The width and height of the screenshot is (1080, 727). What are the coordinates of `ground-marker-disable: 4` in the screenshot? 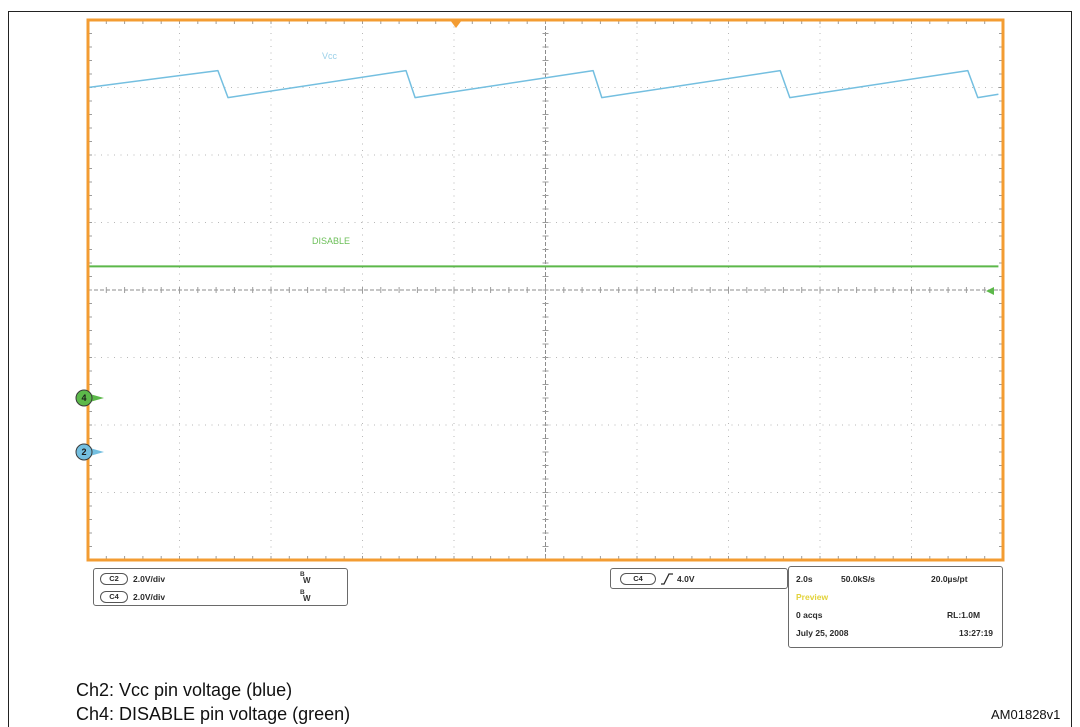 It's located at (89, 398).